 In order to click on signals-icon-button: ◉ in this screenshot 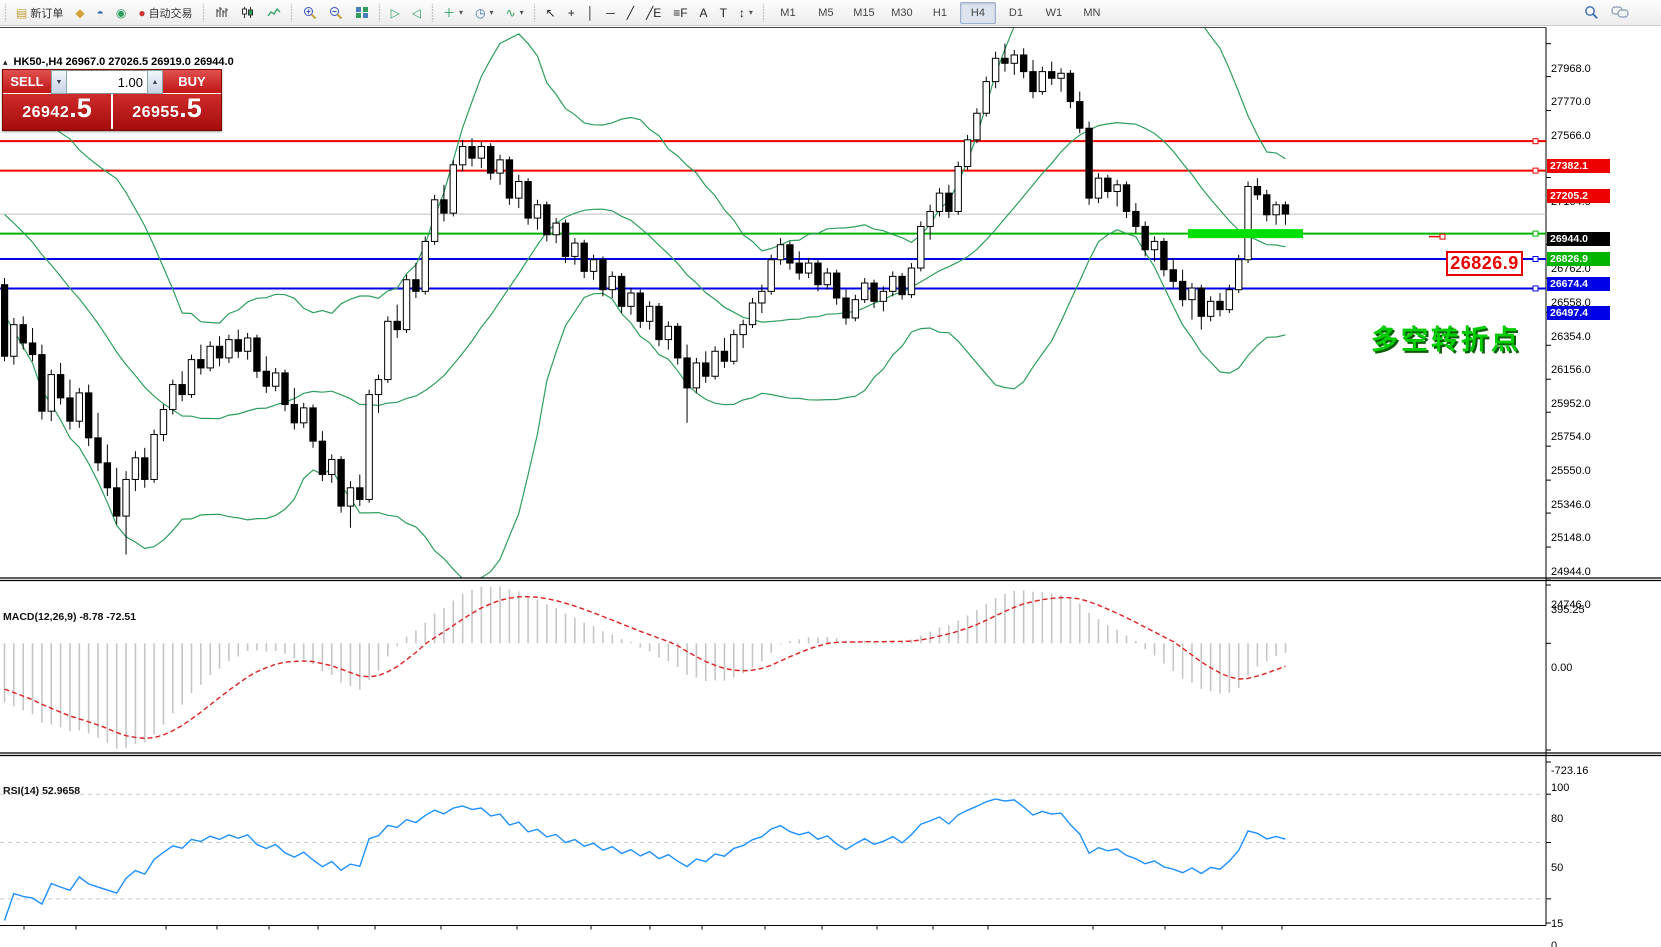, I will do `click(121, 12)`.